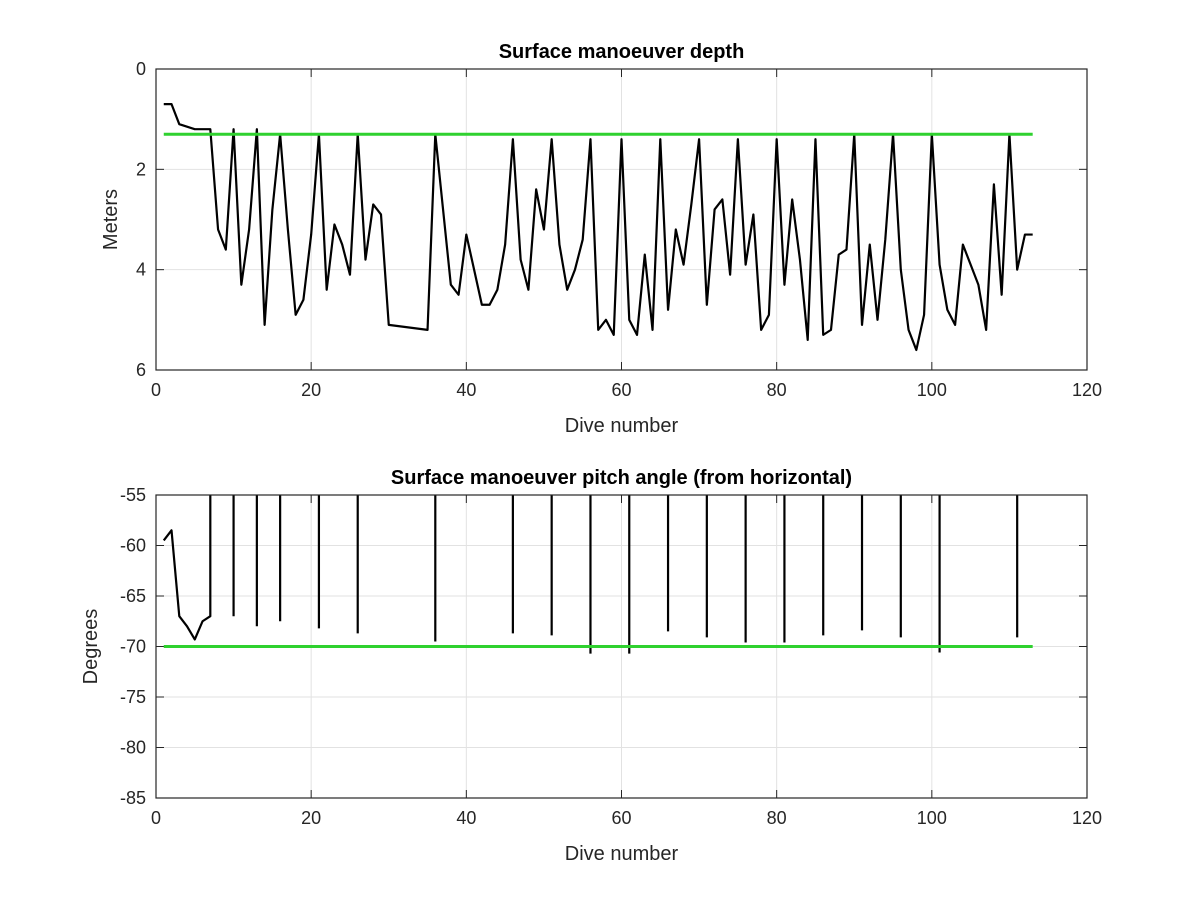 The height and width of the screenshot is (900, 1200). What do you see at coordinates (133, 697) in the screenshot?
I see `y-tick-label: -75` at bounding box center [133, 697].